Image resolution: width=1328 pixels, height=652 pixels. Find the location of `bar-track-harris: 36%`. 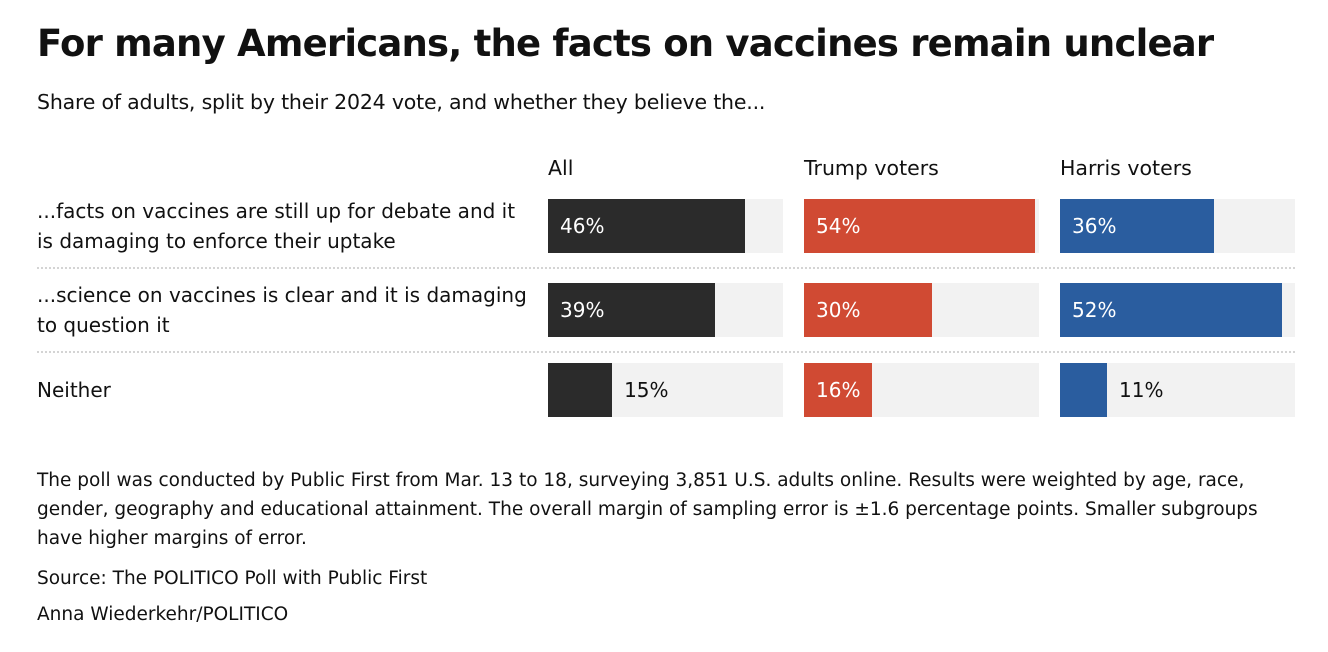

bar-track-harris: 36% is located at coordinates (1177, 226).